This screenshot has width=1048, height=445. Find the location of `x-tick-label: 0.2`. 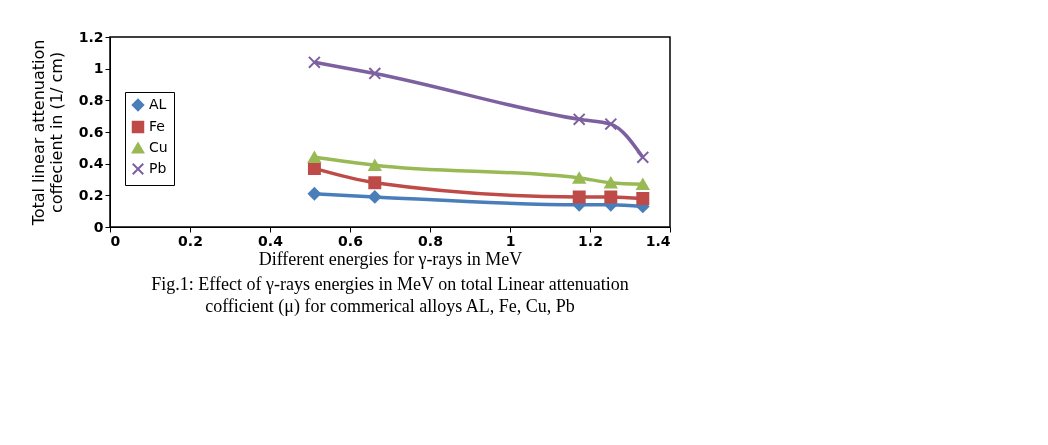

x-tick-label: 0.2 is located at coordinates (190, 240).